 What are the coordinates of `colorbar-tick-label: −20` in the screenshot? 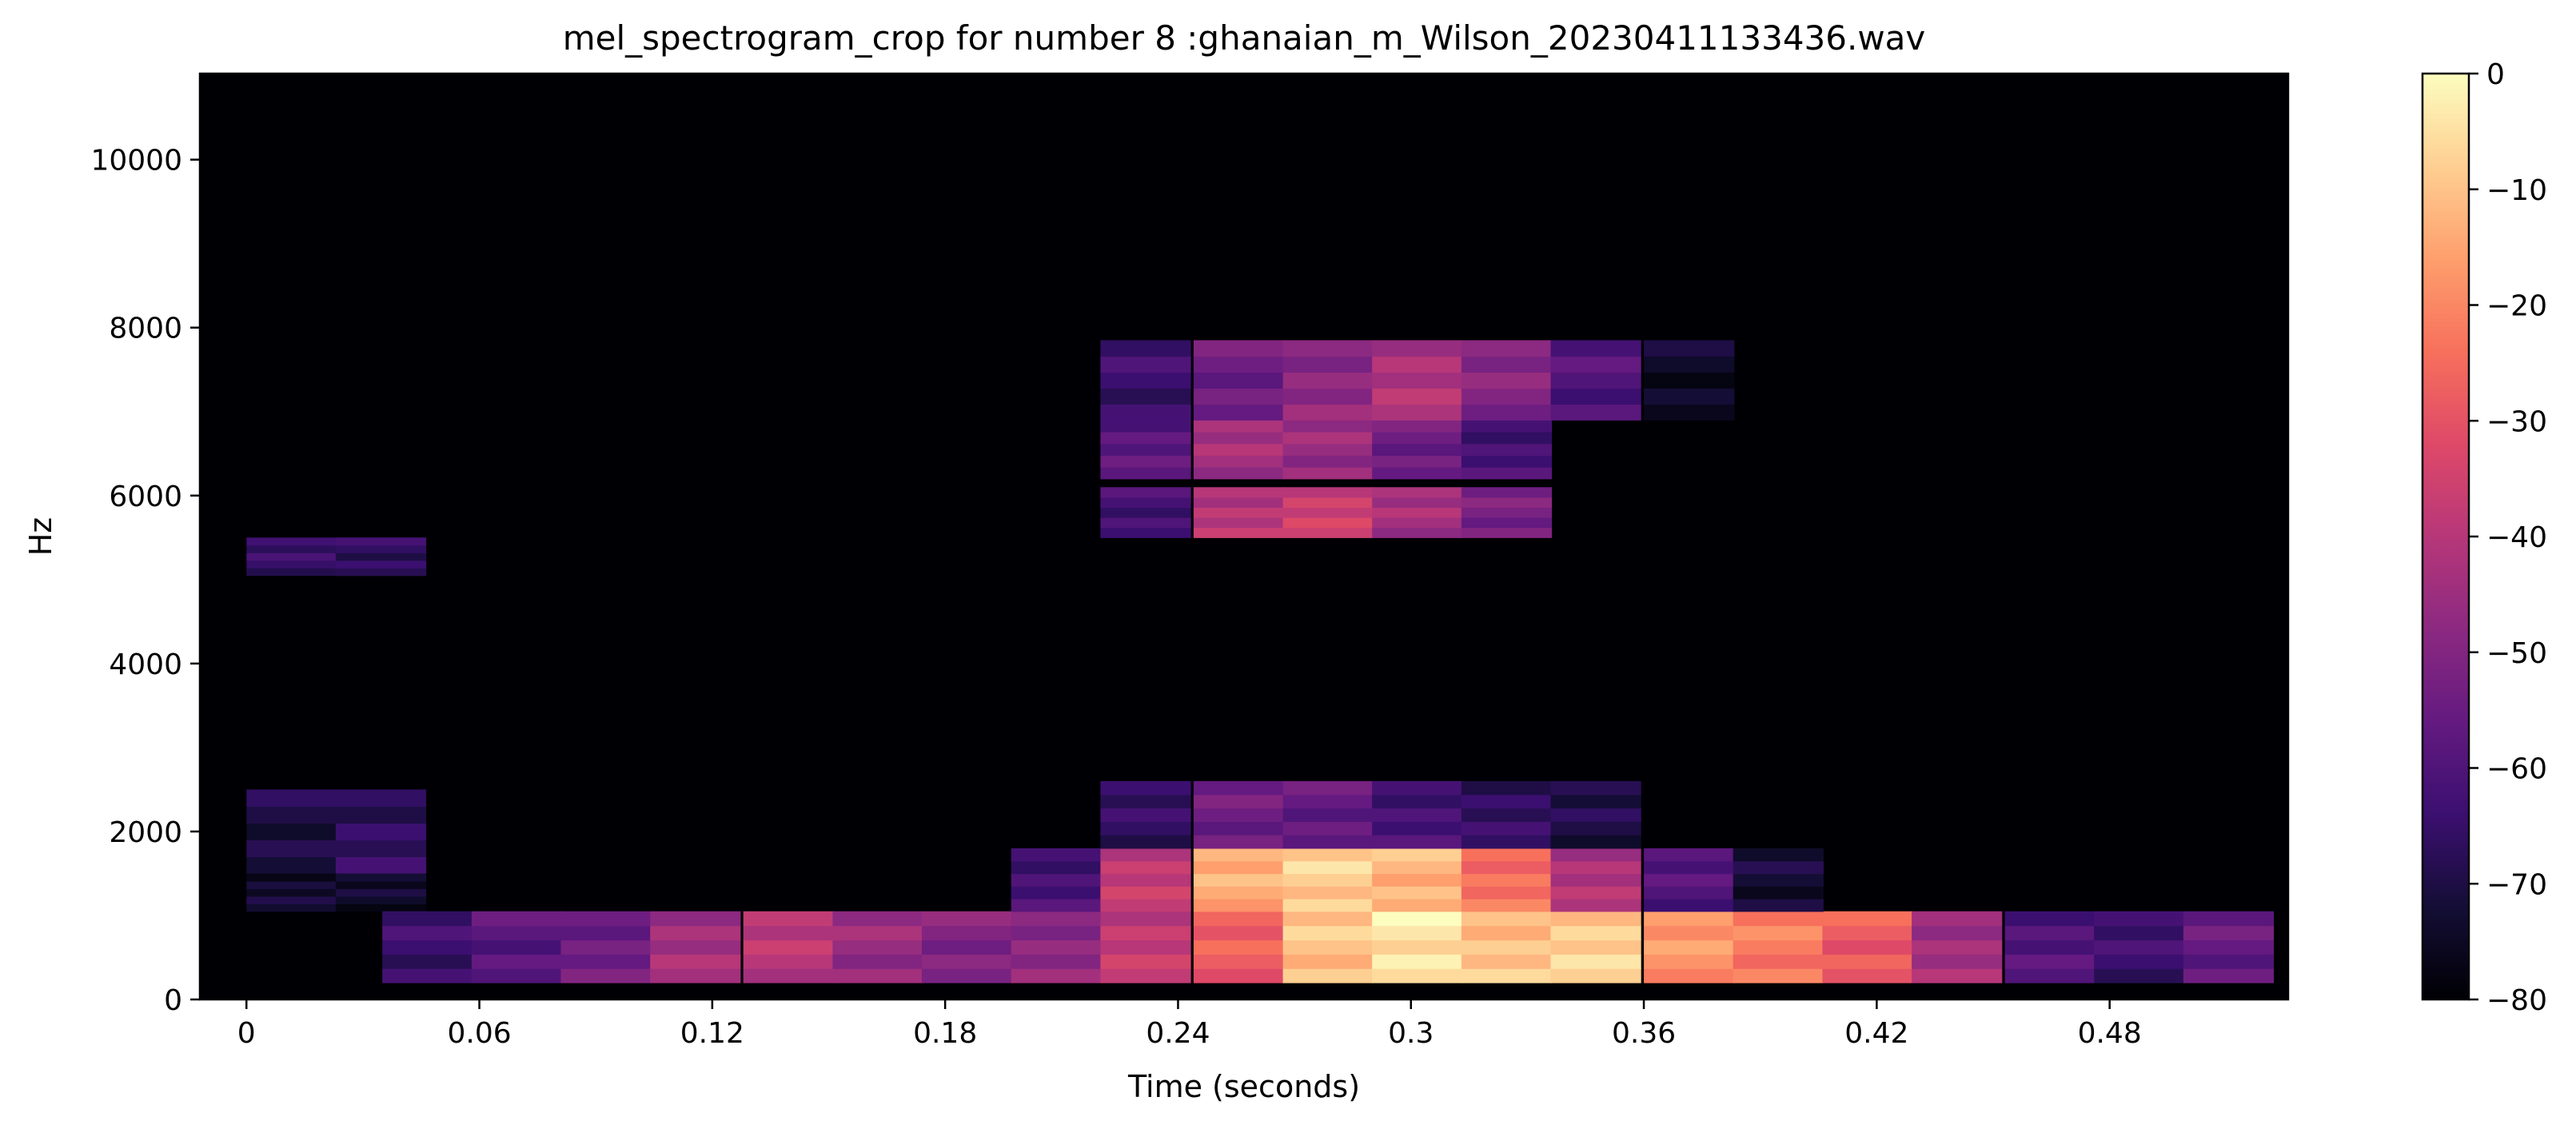 It's located at (2516, 306).